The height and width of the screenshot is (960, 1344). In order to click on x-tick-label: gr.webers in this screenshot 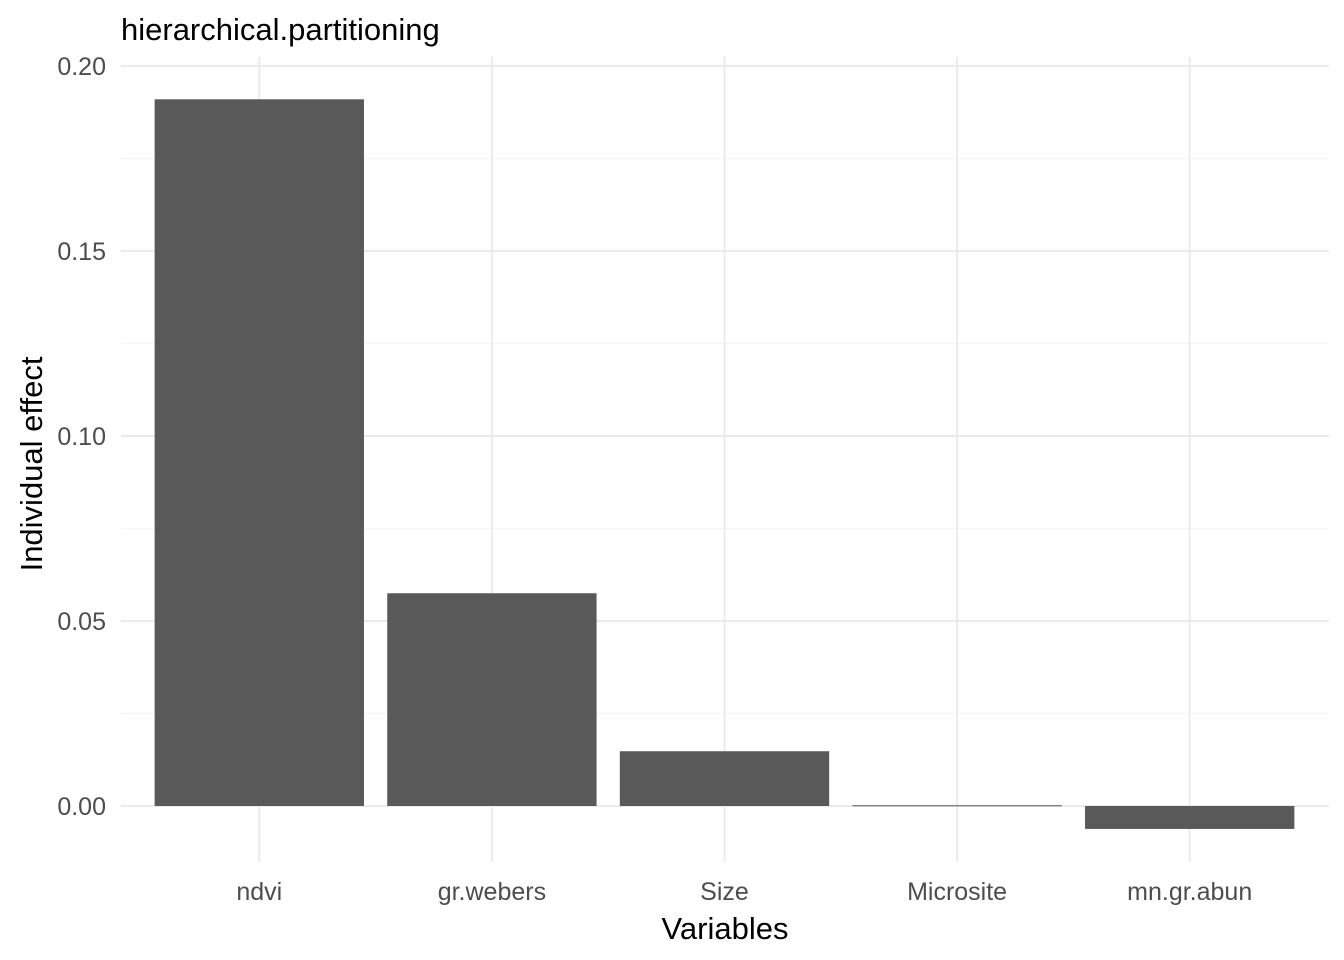, I will do `click(492, 892)`.